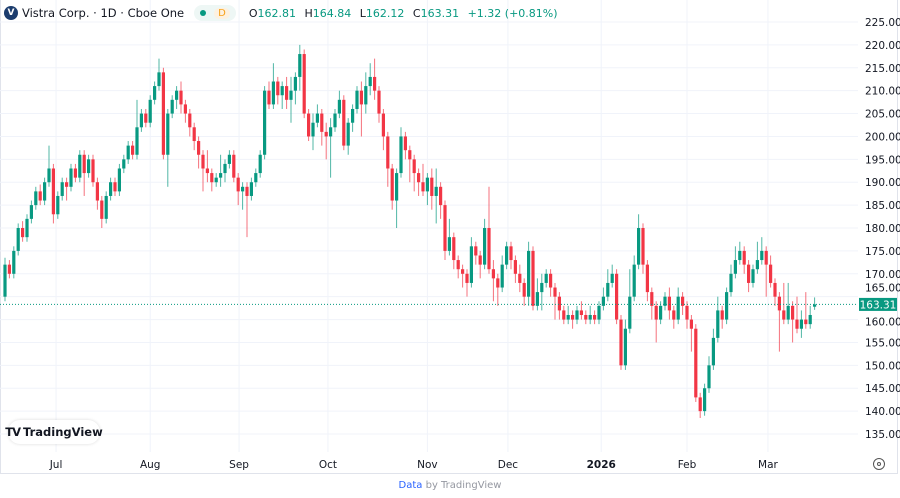 The height and width of the screenshot is (498, 900). Describe the element at coordinates (410, 485) in the screenshot. I see `data-link: Data` at that location.